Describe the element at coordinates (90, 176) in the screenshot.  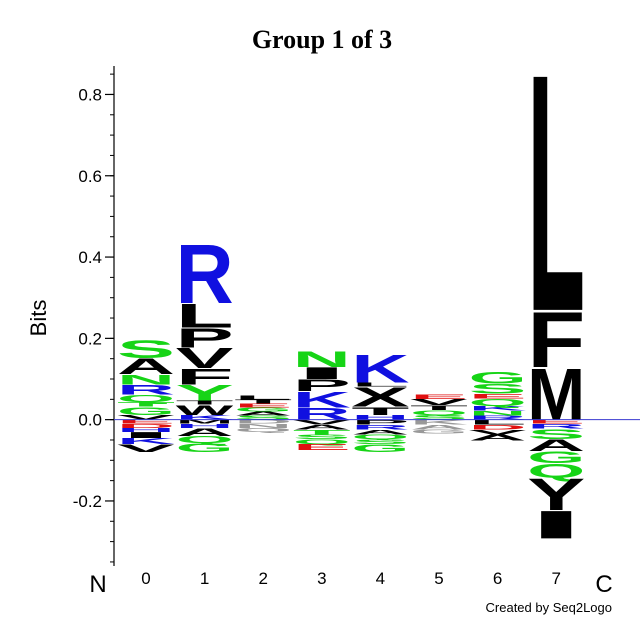
I see `y-tick-label: 0.6` at that location.